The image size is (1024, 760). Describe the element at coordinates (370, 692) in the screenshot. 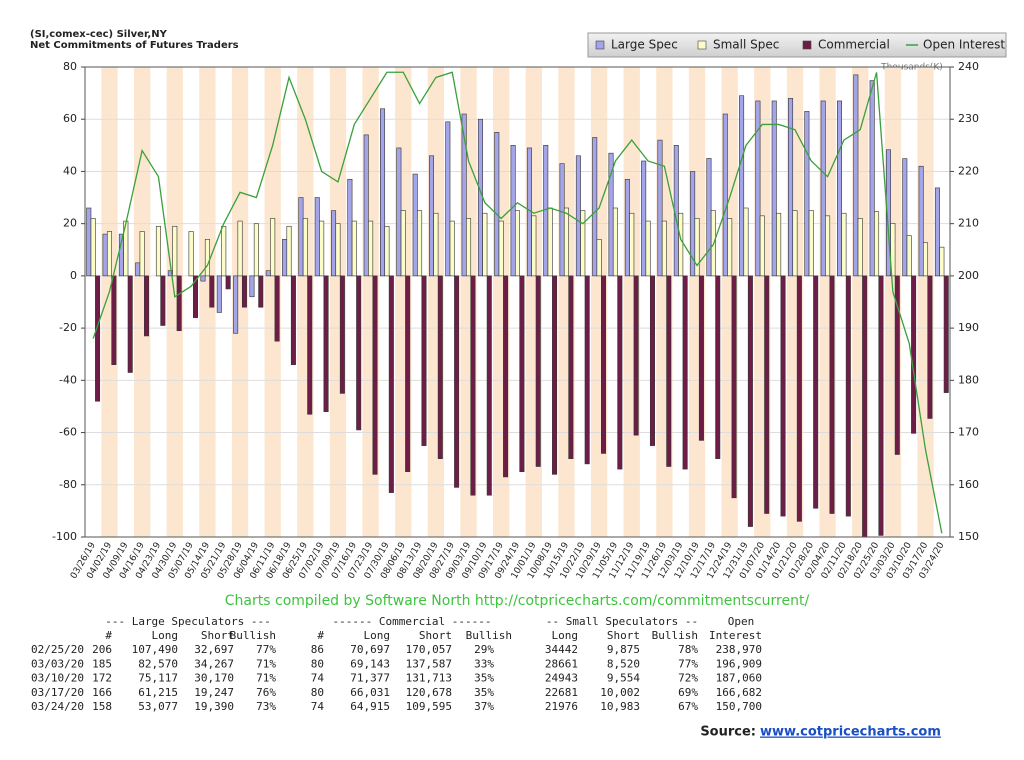

I see `table-cell: 66,031` at that location.